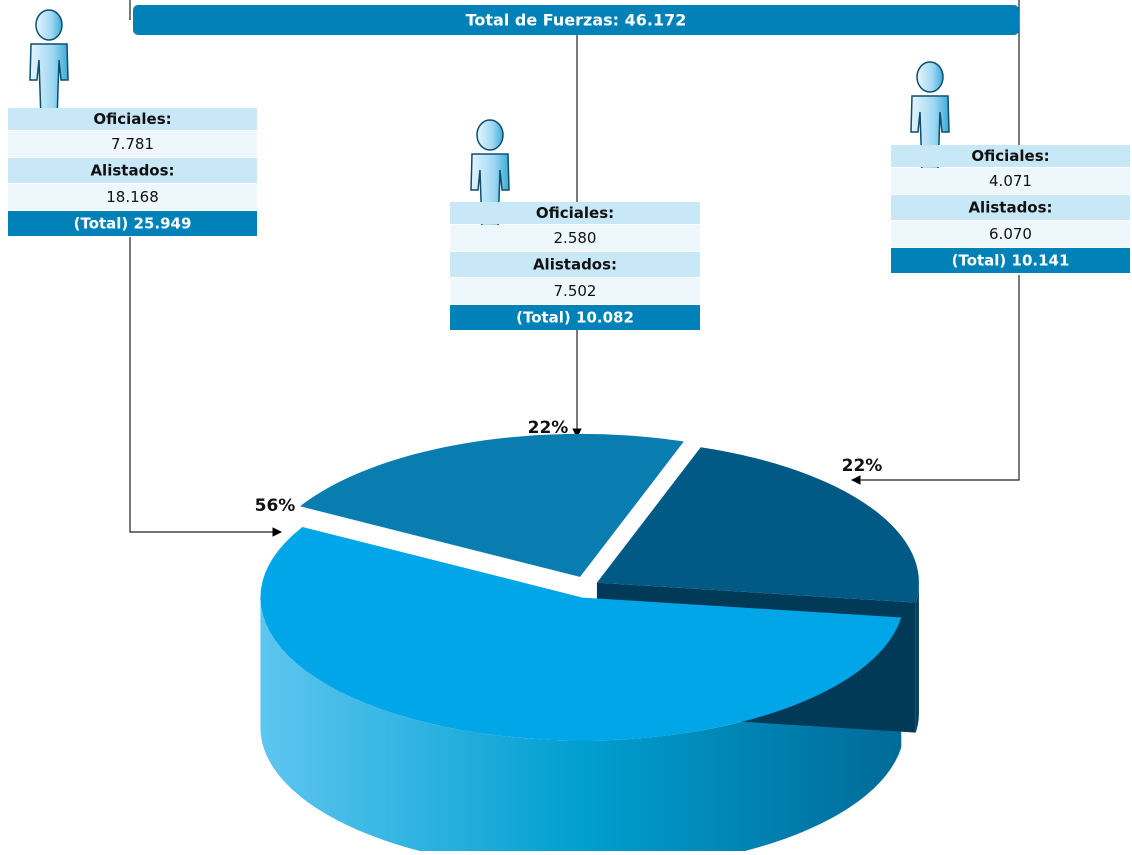 The width and height of the screenshot is (1132, 855). I want to click on box-value: 6.070, so click(1010, 234).